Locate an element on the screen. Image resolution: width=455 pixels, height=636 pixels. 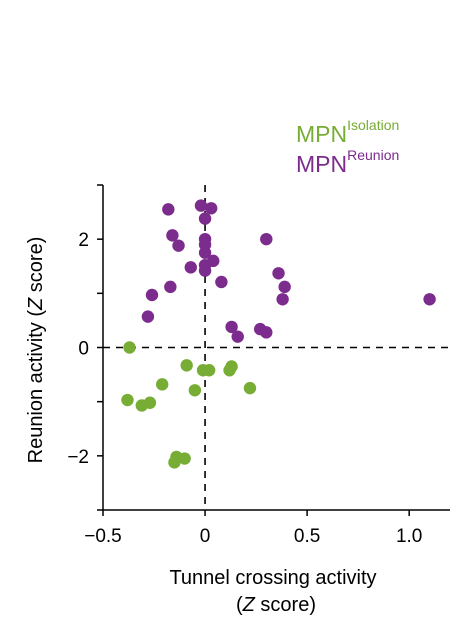
x-axis-label-rest: score) is located at coordinates (285, 605).